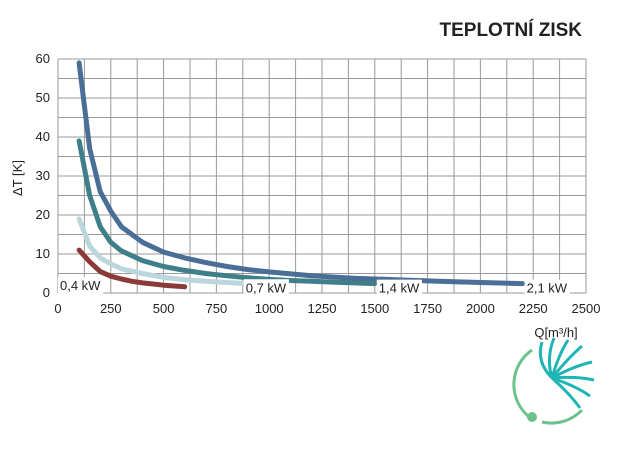  I want to click on y-tick-label: 10, so click(43, 253).